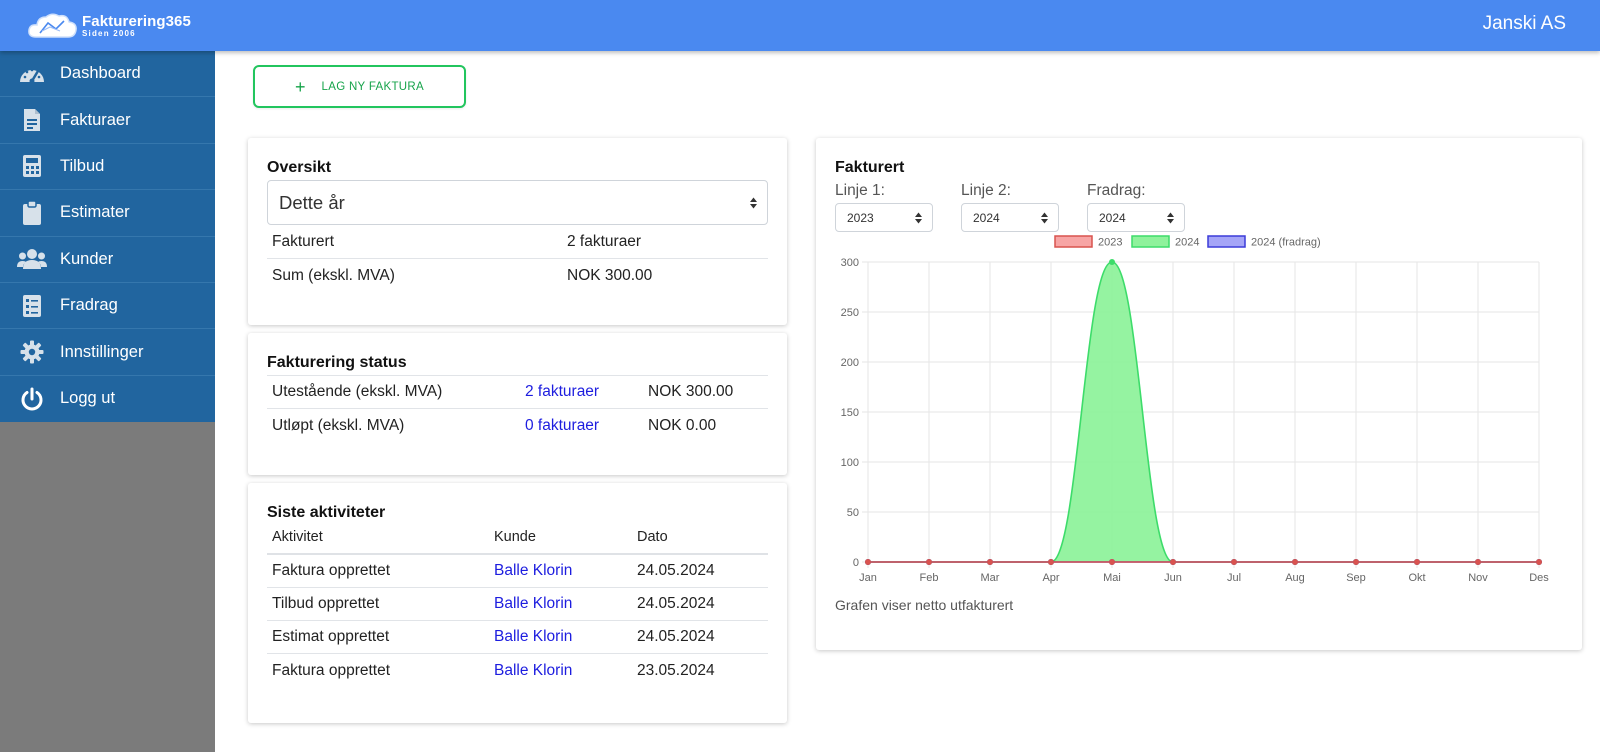 The width and height of the screenshot is (1600, 752). What do you see at coordinates (1416, 578) in the screenshot?
I see `x-tick-label: Okt` at bounding box center [1416, 578].